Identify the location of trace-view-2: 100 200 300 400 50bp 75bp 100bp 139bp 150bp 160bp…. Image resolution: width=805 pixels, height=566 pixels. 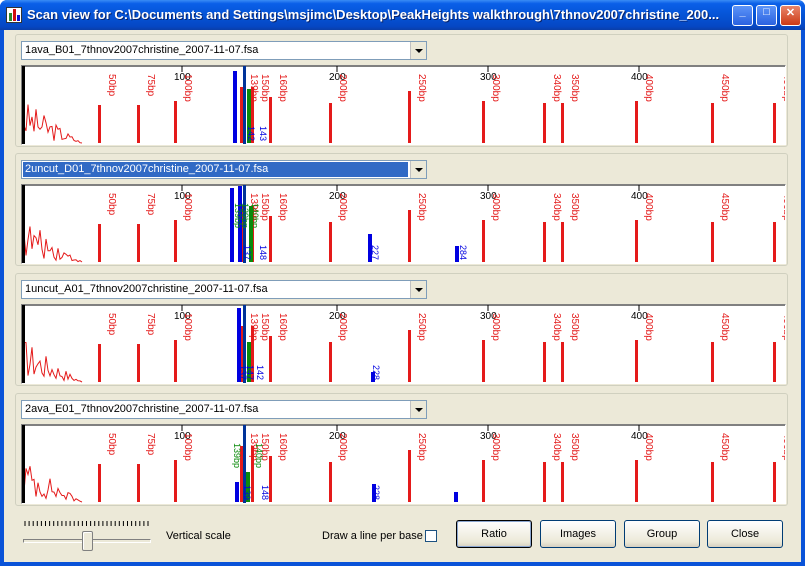
(403, 224).